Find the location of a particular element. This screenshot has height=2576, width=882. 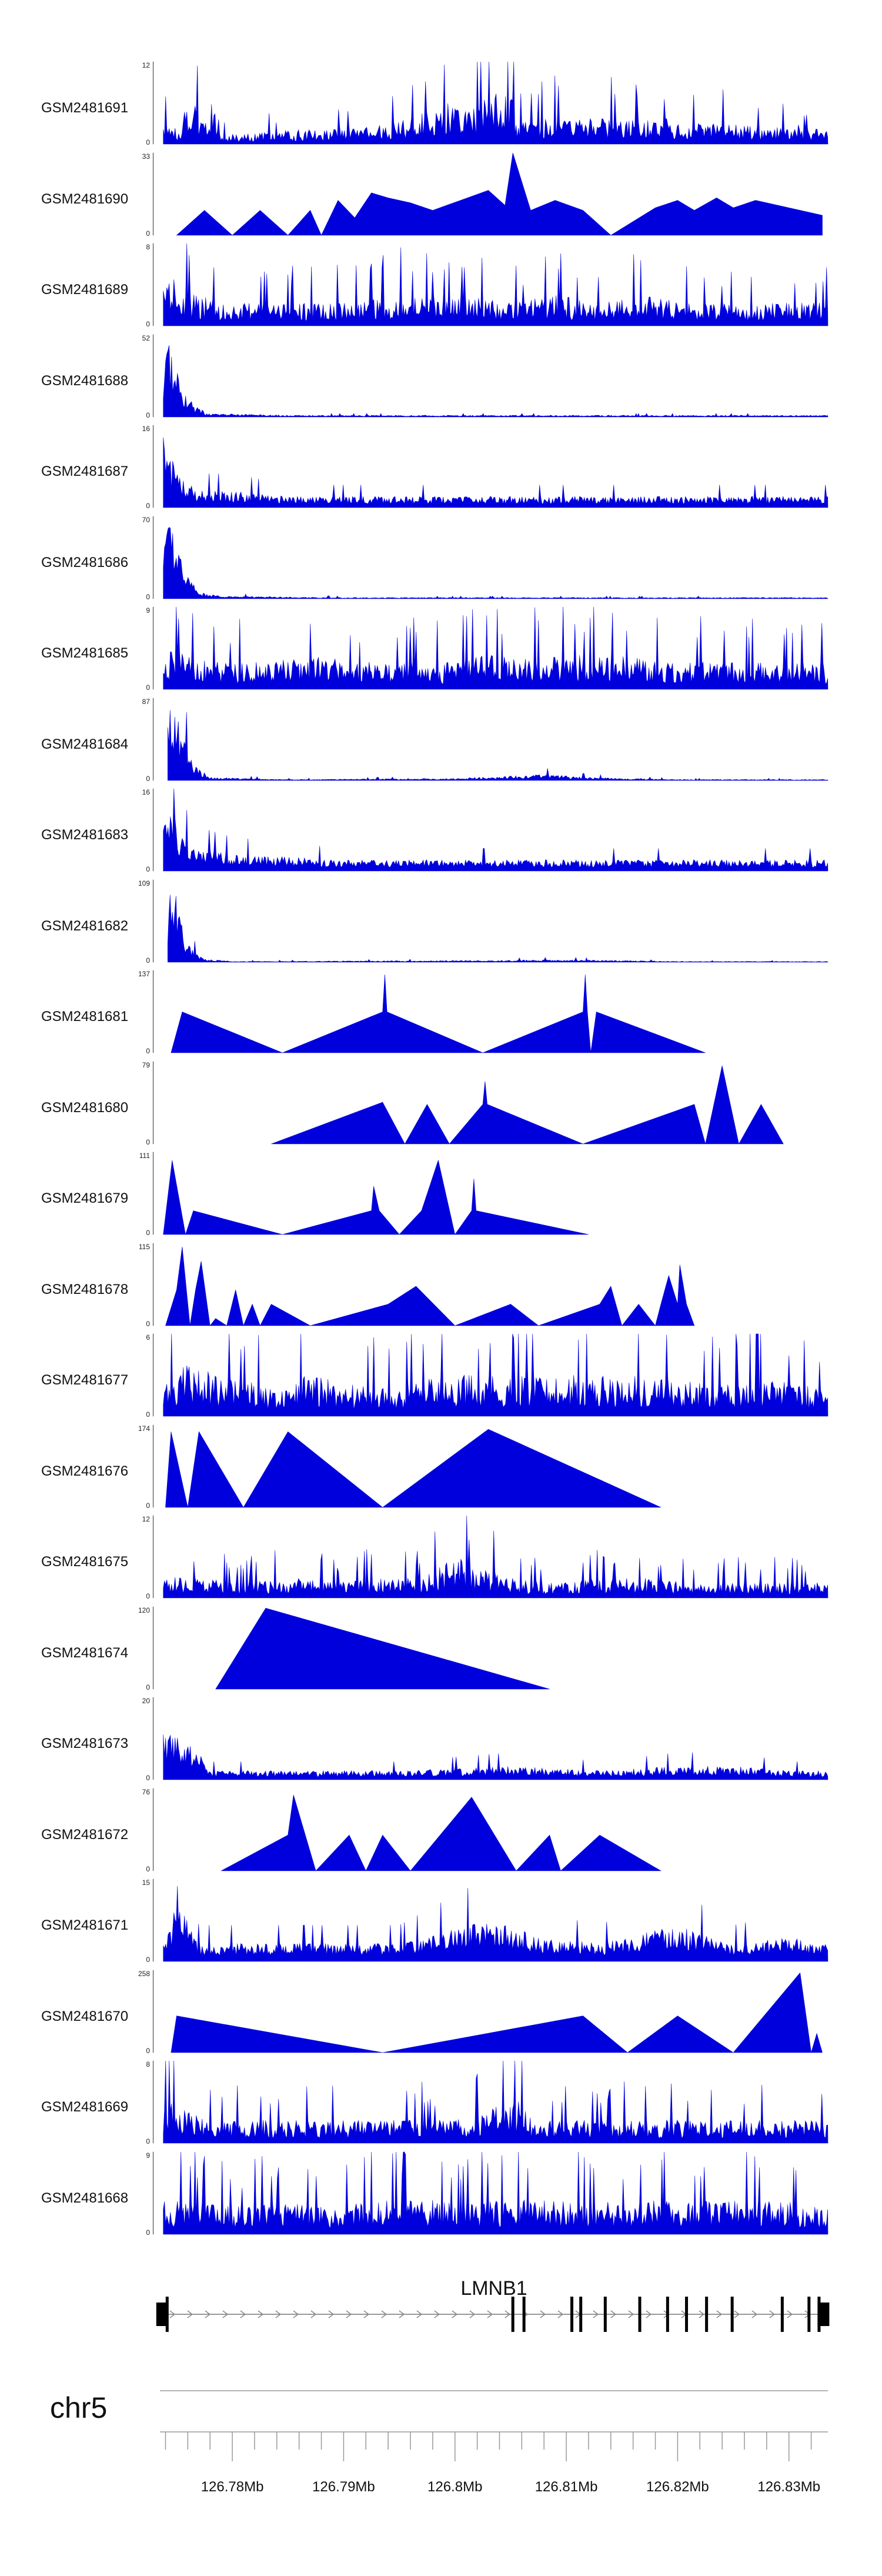

track-label: GSM2481675 is located at coordinates (85, 1562).